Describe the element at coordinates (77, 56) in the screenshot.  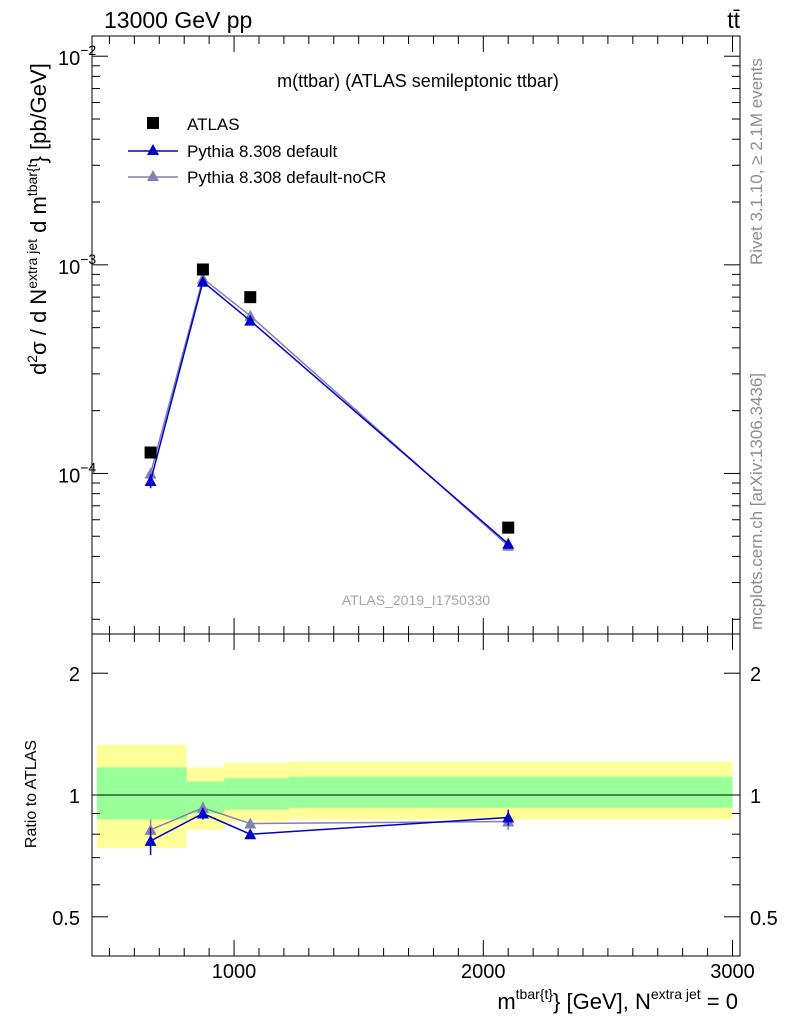
I see `main-y-tick-label: 10⁻²` at that location.